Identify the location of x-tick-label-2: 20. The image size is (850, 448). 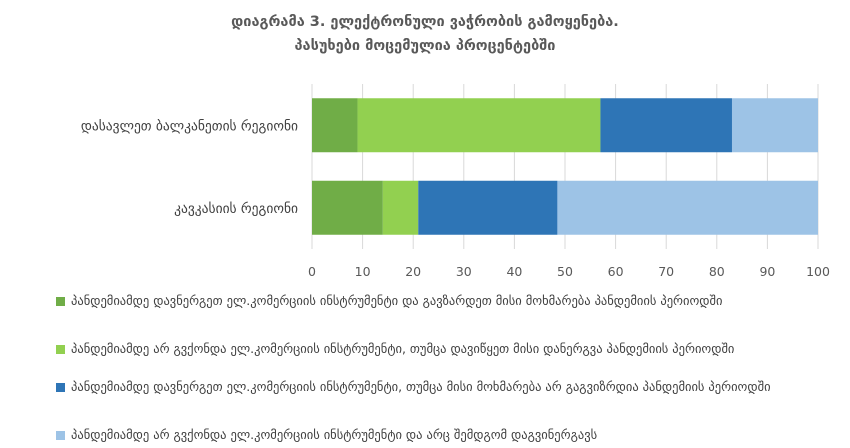
(413, 271).